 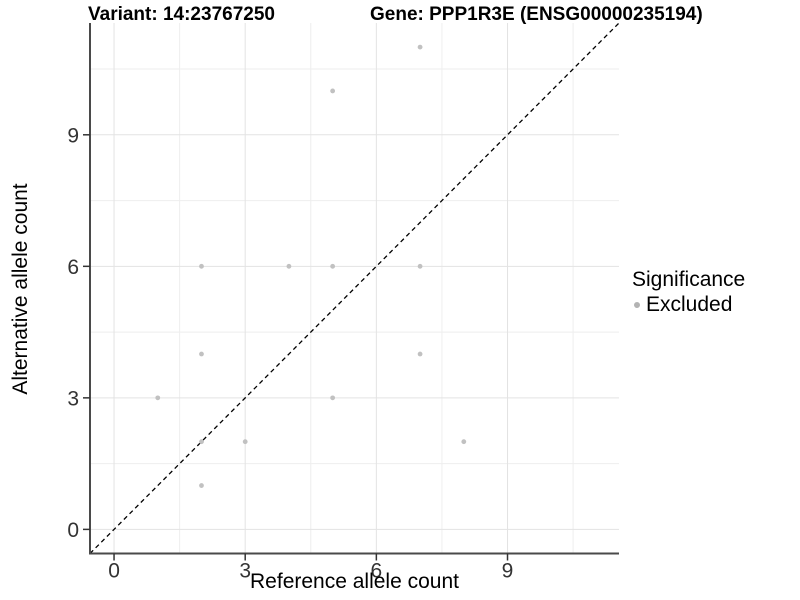 I want to click on x-tick-label: 9, so click(x=508, y=571).